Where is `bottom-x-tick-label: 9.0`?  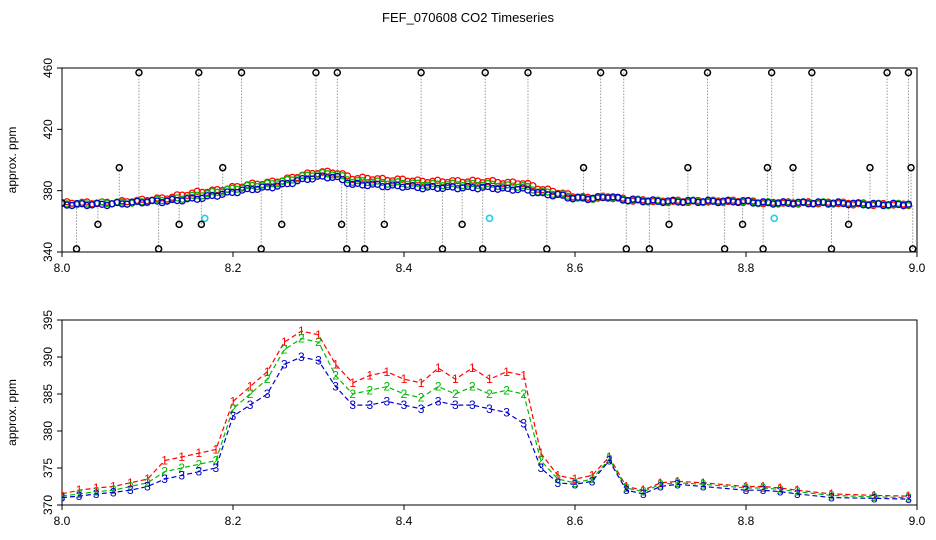 bottom-x-tick-label: 9.0 is located at coordinates (917, 521).